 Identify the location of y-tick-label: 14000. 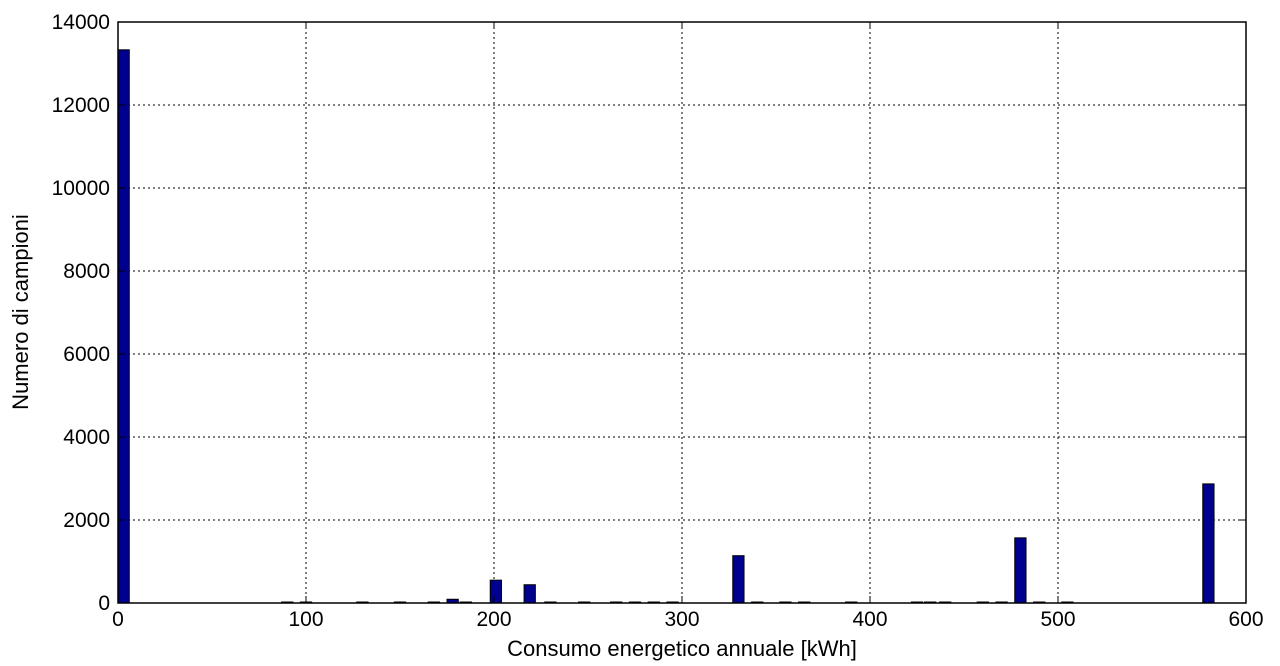
(81, 22).